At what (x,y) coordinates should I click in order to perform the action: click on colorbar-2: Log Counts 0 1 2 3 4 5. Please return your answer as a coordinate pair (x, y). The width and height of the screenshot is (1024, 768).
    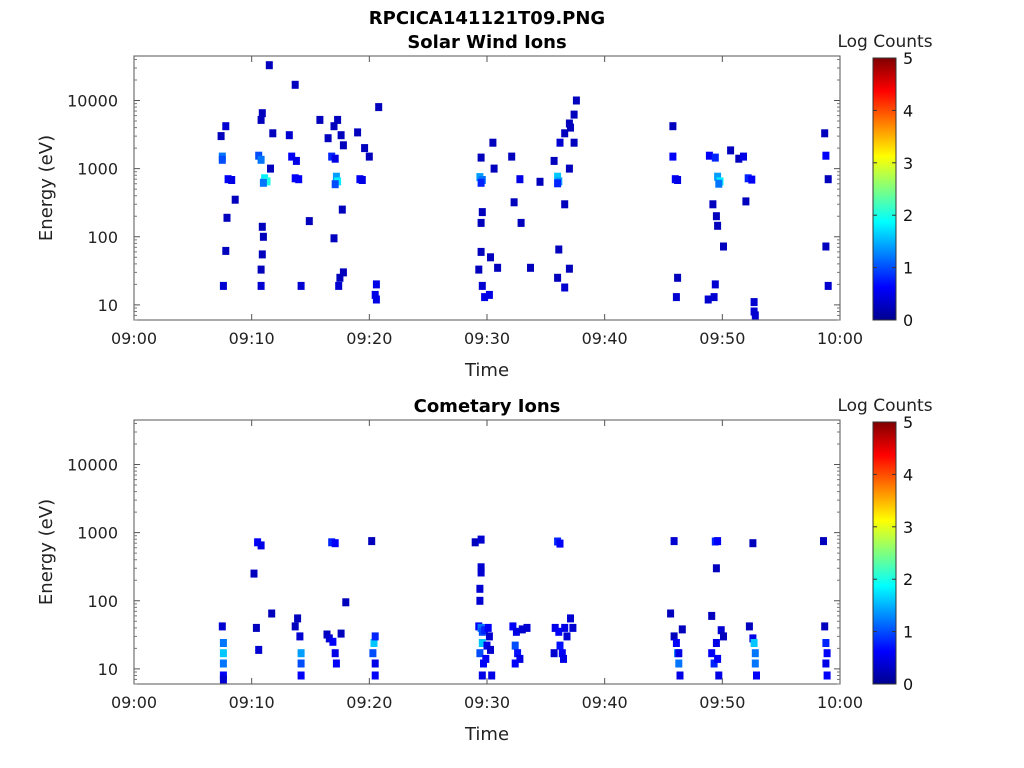
    Looking at the image, I should click on (884, 545).